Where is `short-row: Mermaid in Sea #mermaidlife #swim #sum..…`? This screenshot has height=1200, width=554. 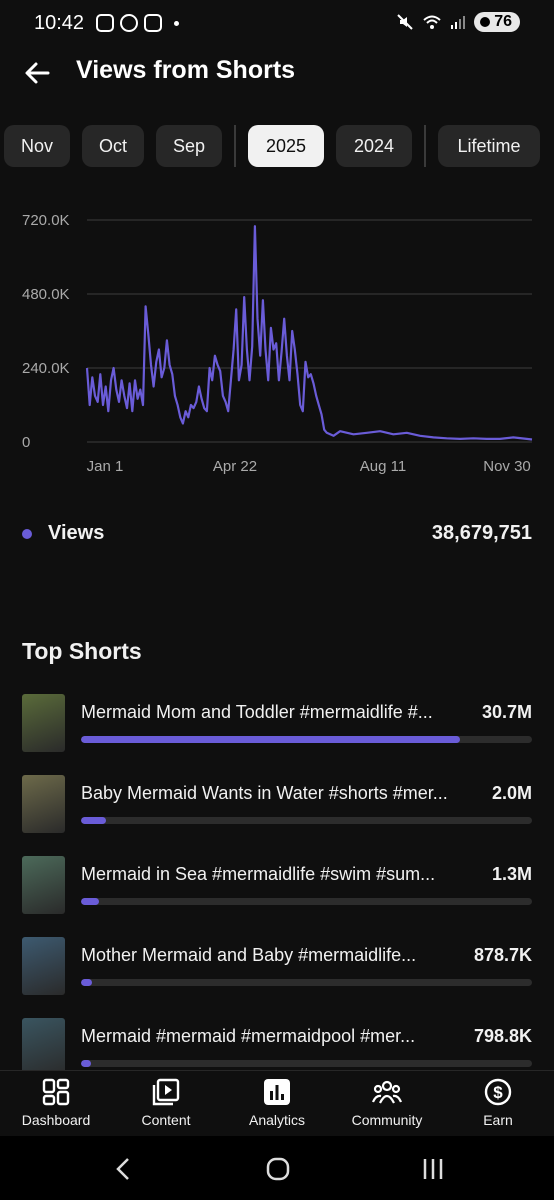
short-row: Mermaid in Sea #mermaidlife #swim #sum..… is located at coordinates (277, 883).